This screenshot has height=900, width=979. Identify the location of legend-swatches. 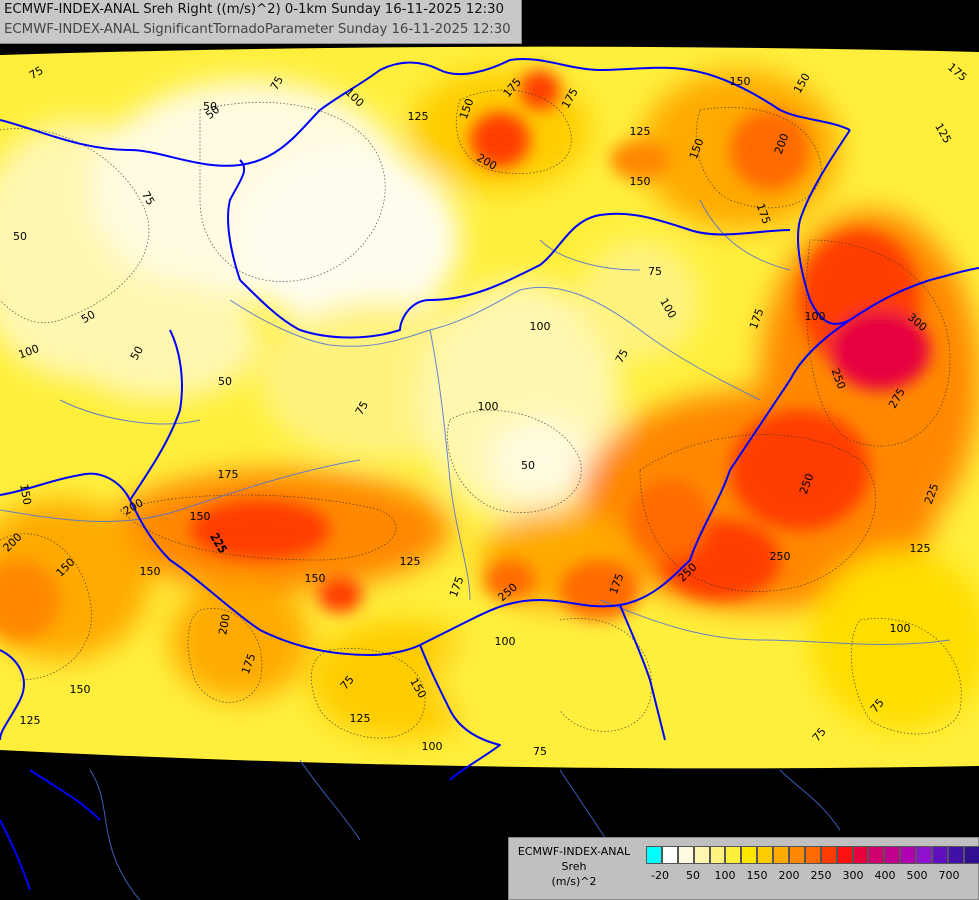
(812, 855).